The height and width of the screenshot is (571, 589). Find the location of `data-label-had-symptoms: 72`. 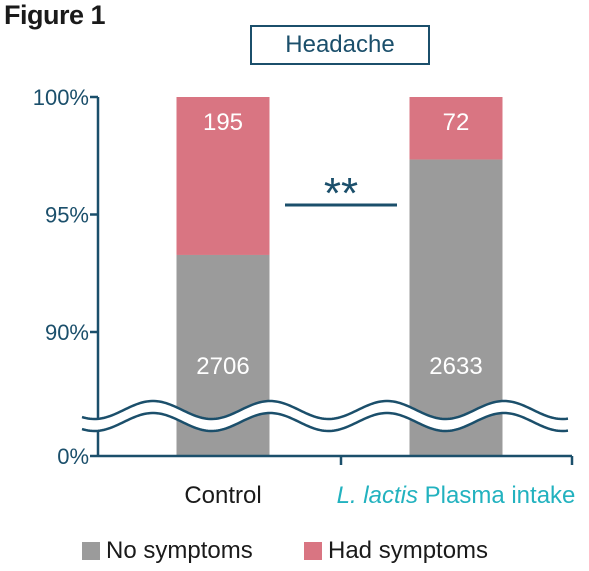

data-label-had-symptoms: 72 is located at coordinates (456, 122).